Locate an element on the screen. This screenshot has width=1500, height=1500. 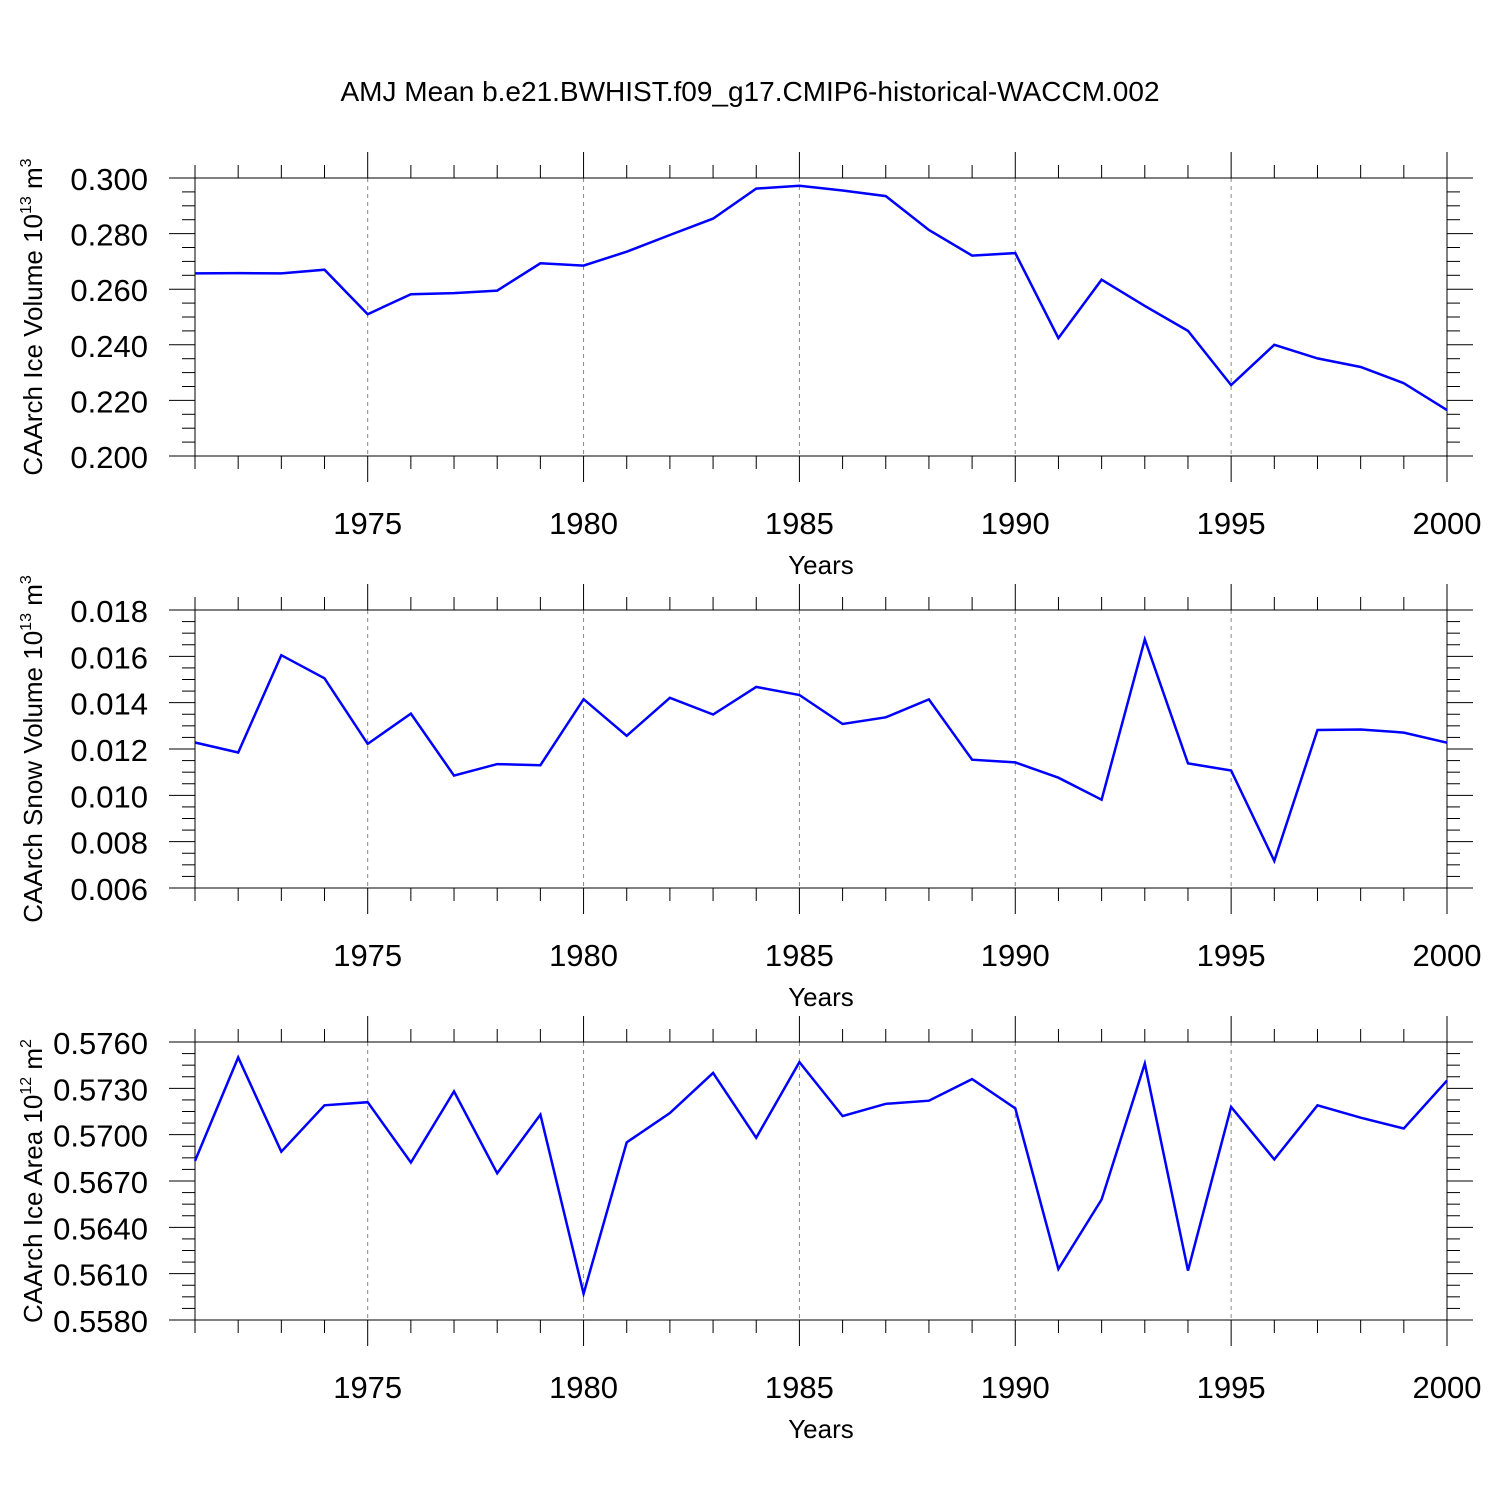
y-axis-label-text: CAArch Ice Area 10 is located at coordinates (33, 1209).